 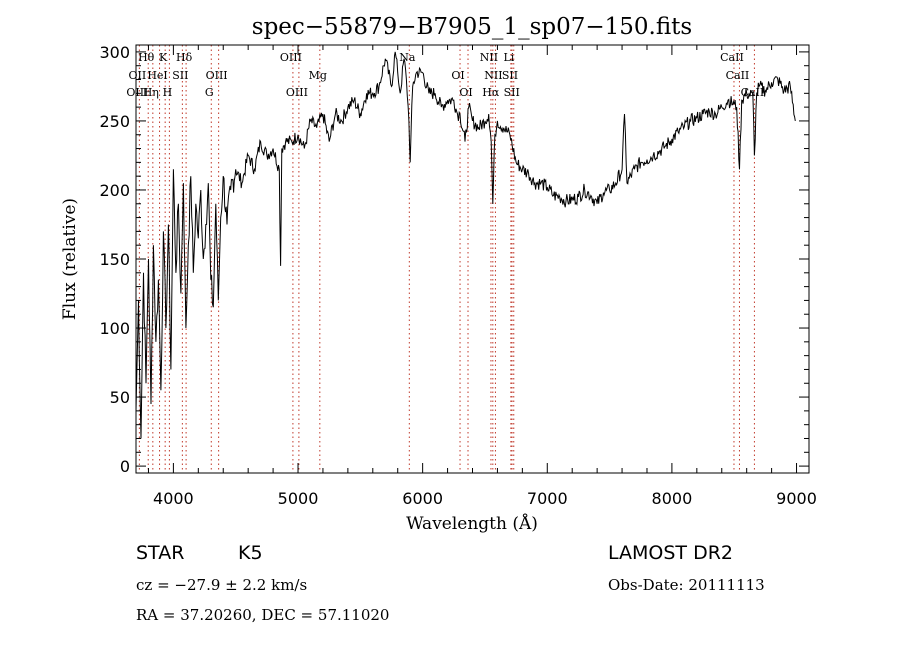 I want to click on x-axis-label: Wavelength (Å), so click(x=472, y=523).